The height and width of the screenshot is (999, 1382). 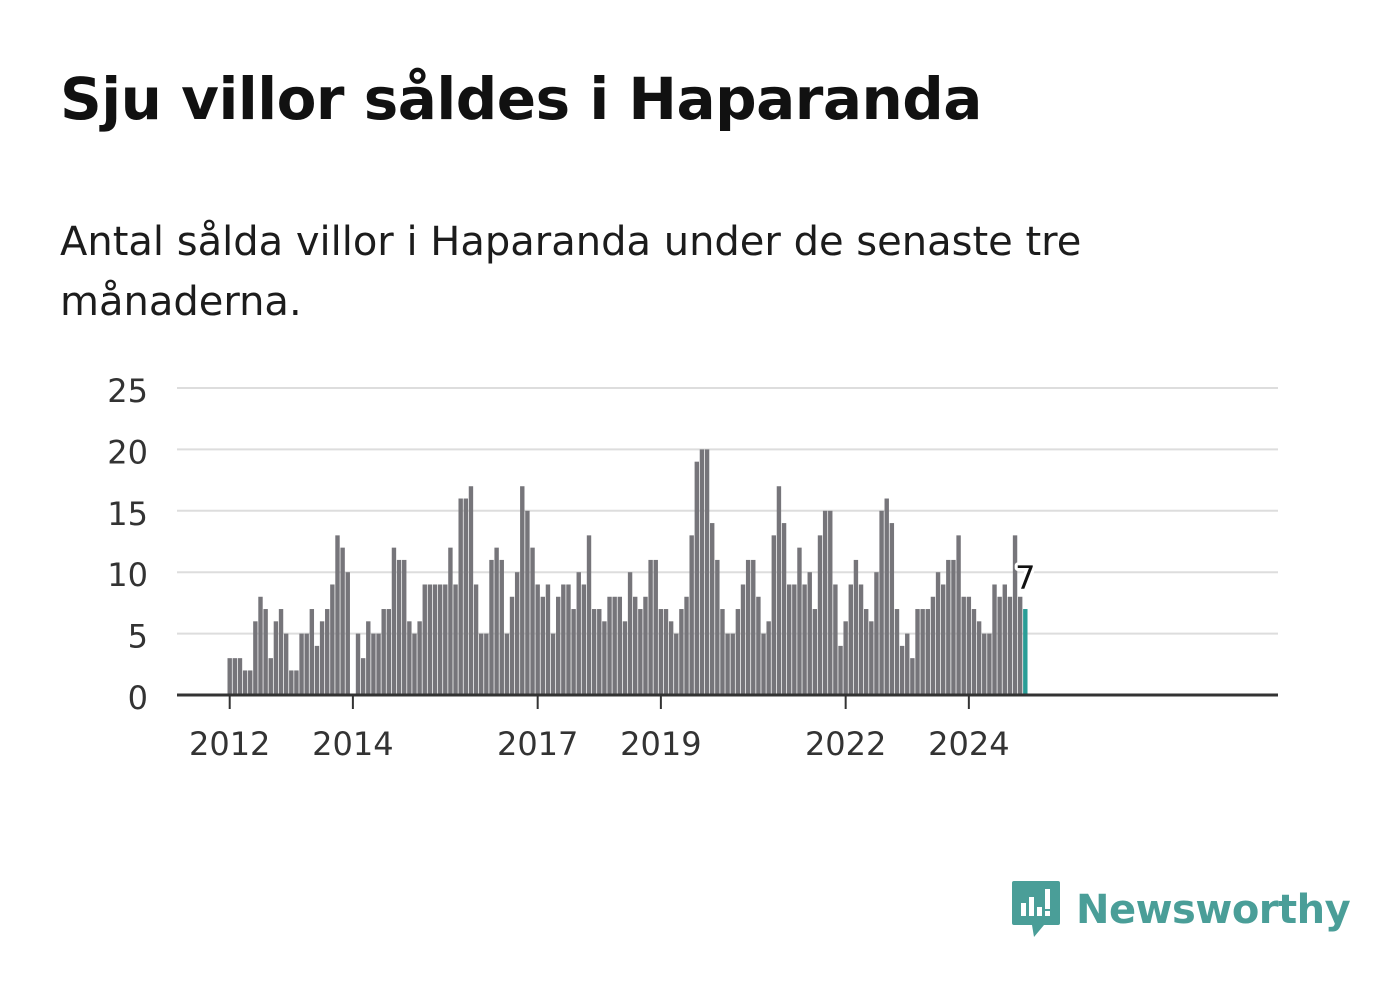 What do you see at coordinates (1025, 578) in the screenshot?
I see `latest-value-label: 7` at bounding box center [1025, 578].